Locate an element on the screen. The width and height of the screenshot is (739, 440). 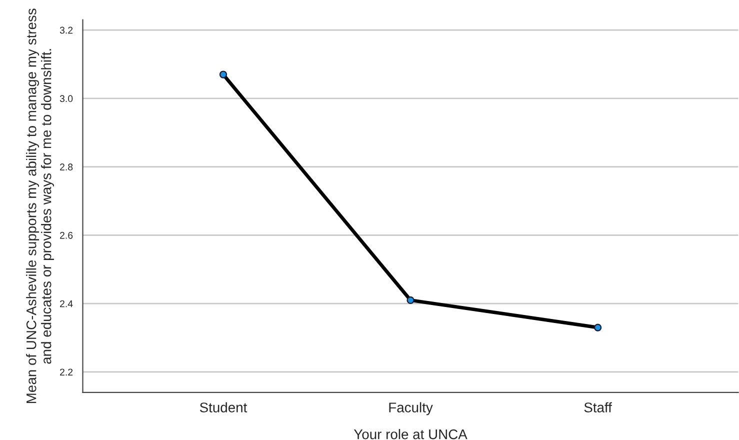
x-tick-label: Faculty is located at coordinates (411, 409).